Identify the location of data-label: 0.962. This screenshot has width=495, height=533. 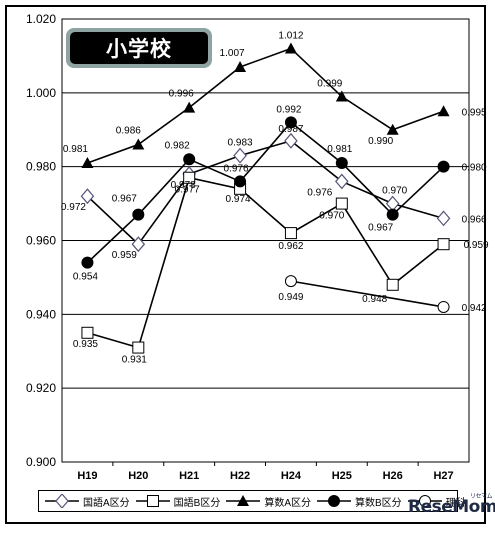
(290, 246).